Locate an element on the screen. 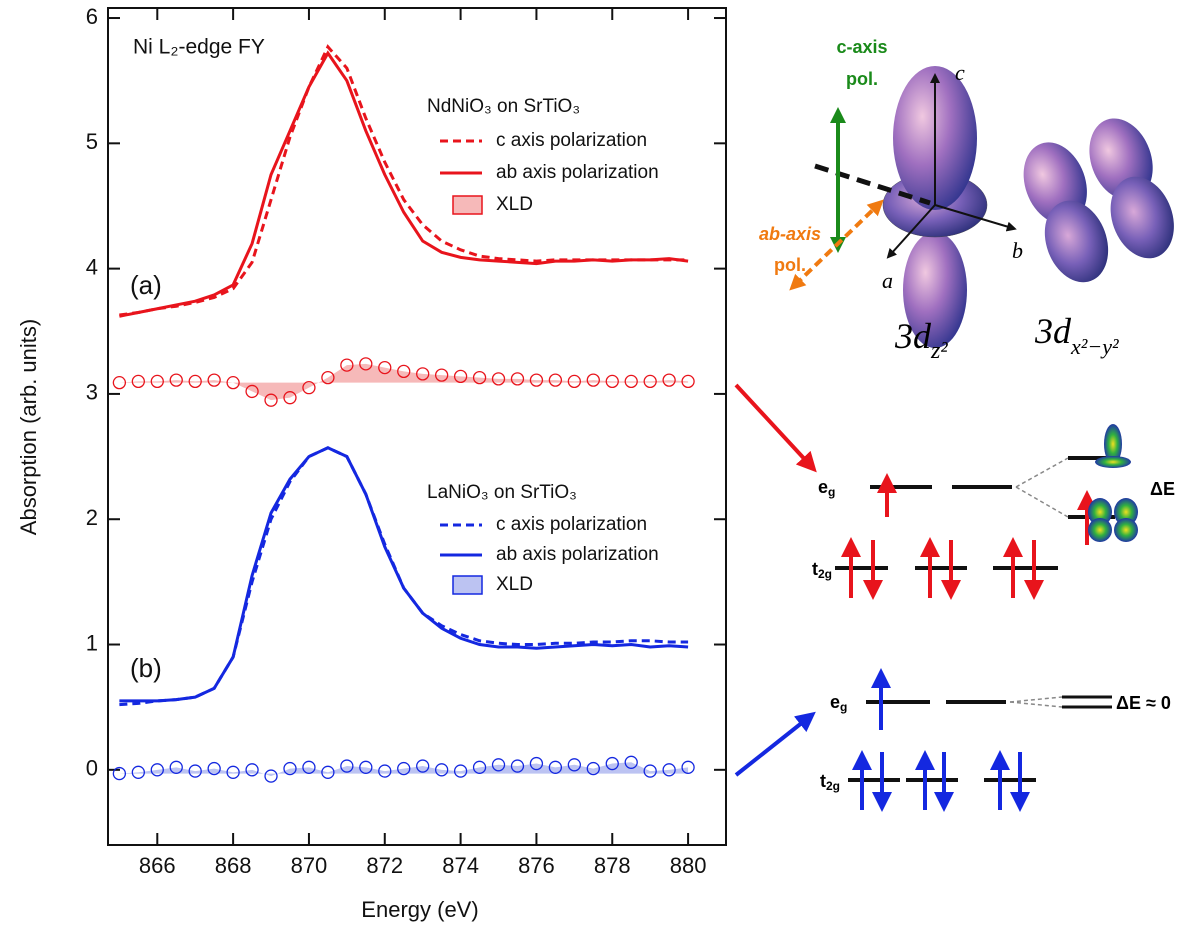 The height and width of the screenshot is (928, 1193). y-tick-label: 6 is located at coordinates (92, 16).